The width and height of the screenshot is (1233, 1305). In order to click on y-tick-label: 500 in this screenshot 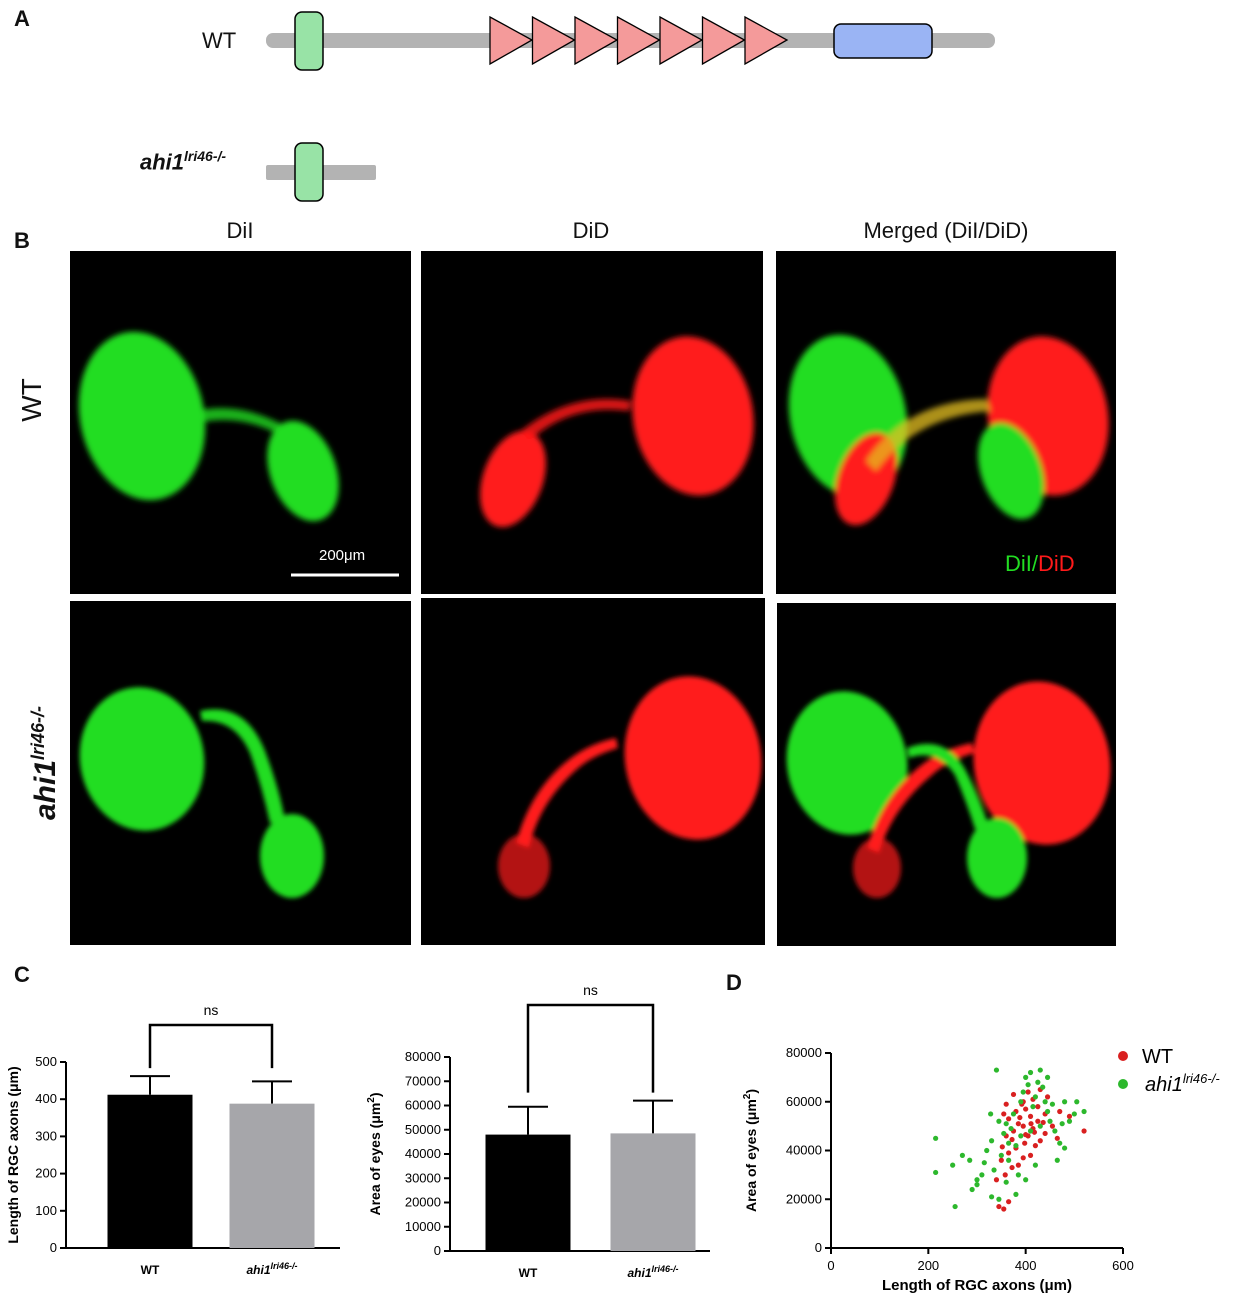, I will do `click(46, 1061)`.